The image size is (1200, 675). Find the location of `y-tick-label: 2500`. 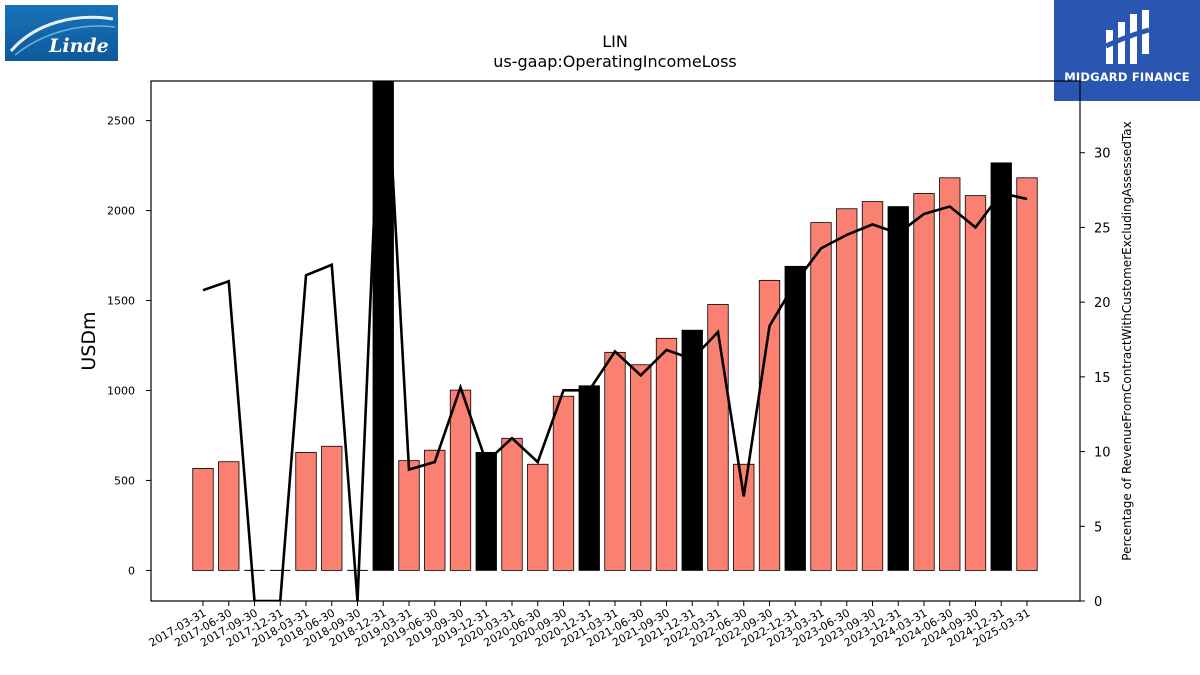

y-tick-label: 2500 is located at coordinates (121, 121).